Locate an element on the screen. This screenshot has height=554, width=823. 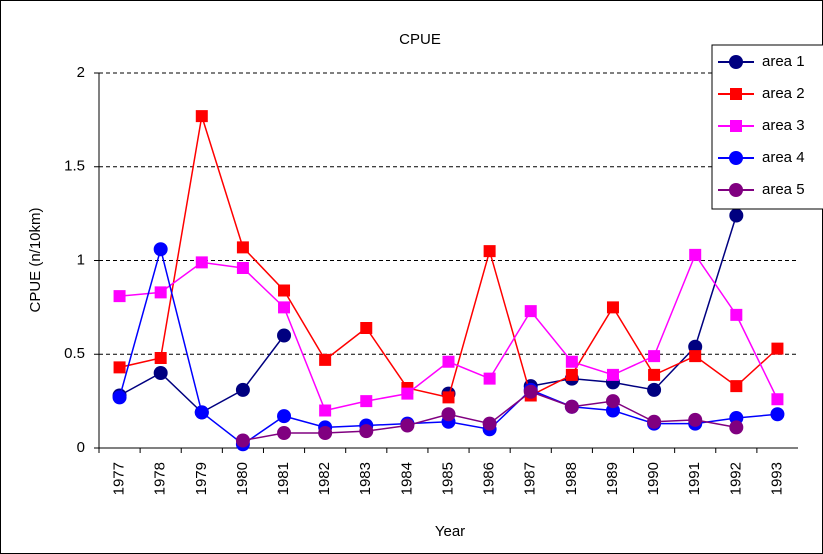
y-tick-label: 2 is located at coordinates (81, 72).